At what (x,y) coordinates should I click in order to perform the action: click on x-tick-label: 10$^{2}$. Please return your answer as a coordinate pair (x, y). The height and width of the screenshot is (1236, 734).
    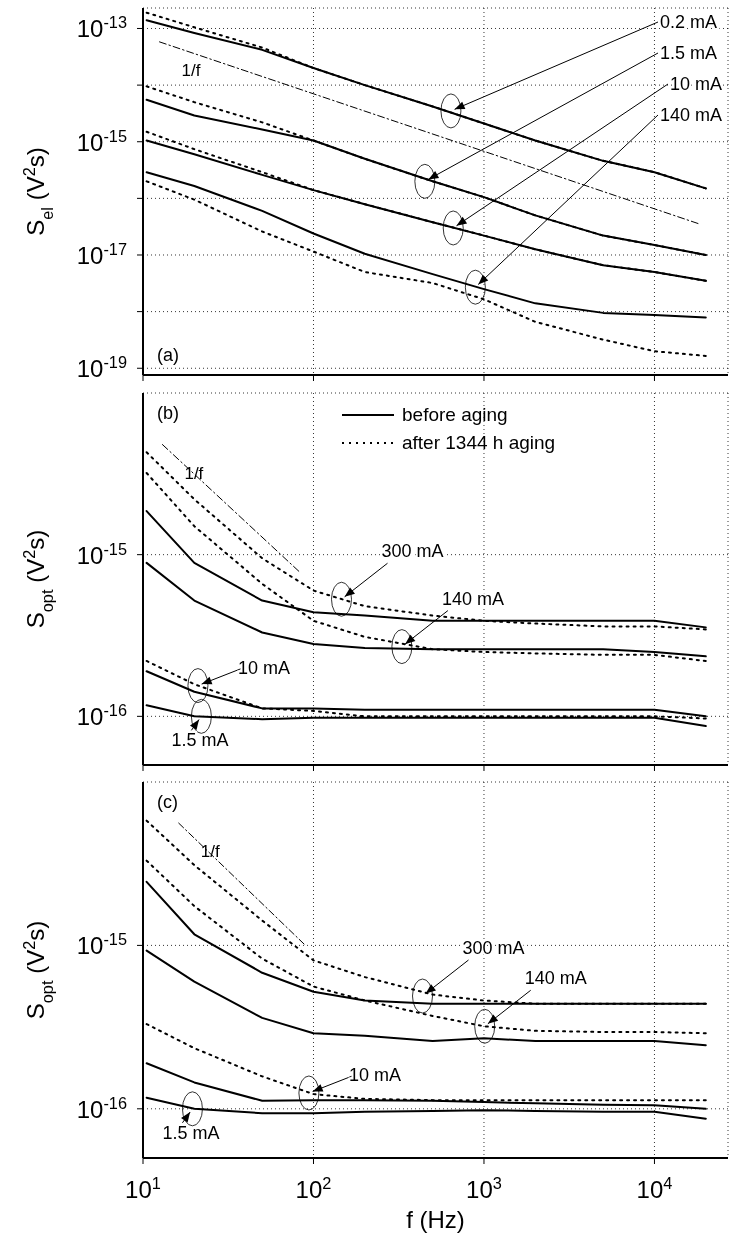
    Looking at the image, I should click on (313, 1188).